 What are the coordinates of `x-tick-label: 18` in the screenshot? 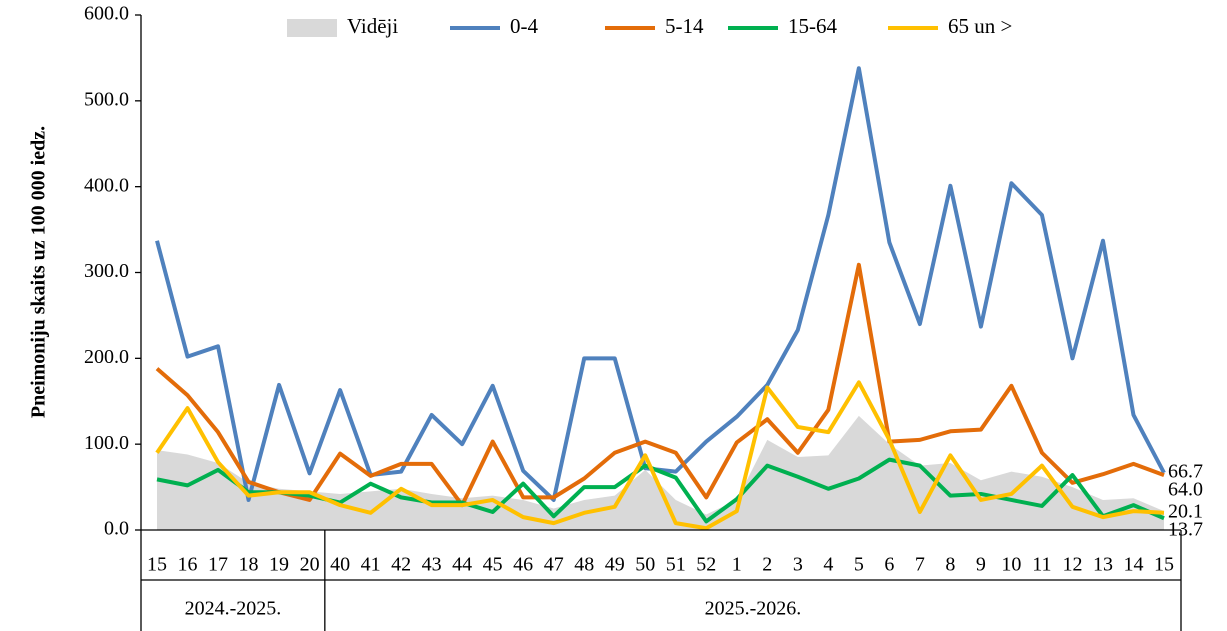 It's located at (249, 565).